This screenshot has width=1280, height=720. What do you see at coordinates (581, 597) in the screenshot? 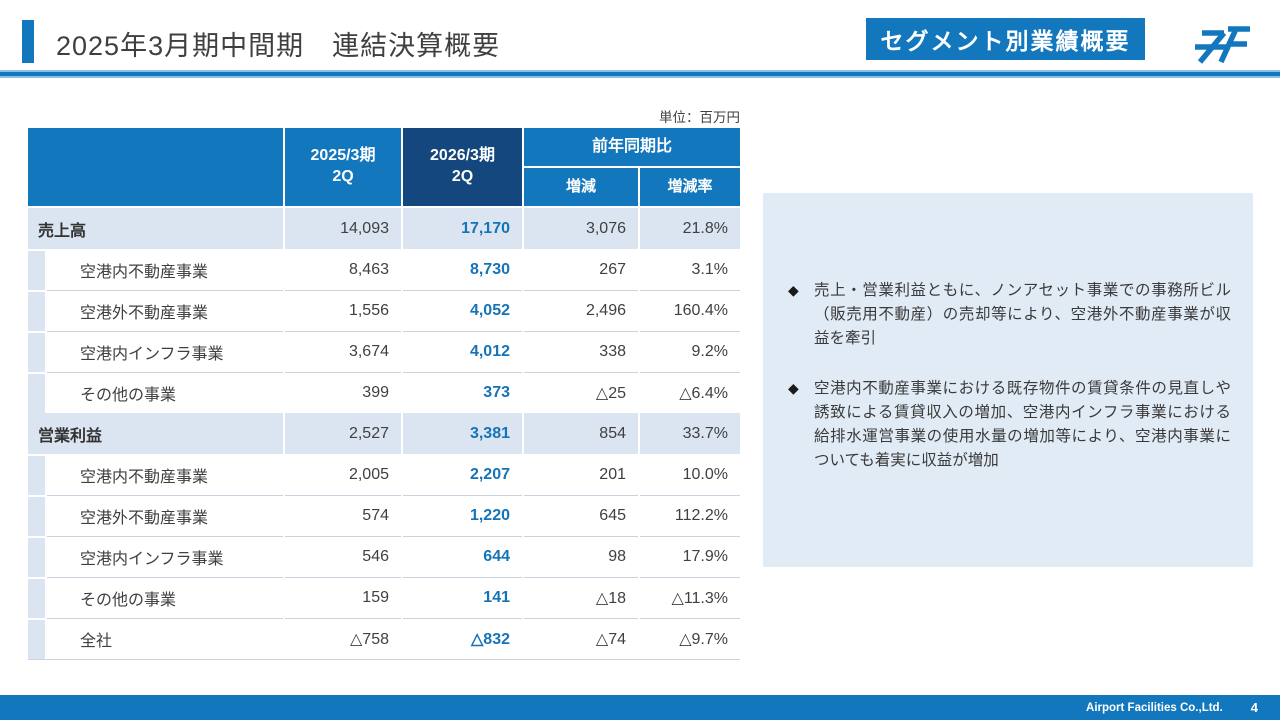
I see `row-diff-value: △18` at bounding box center [581, 597].